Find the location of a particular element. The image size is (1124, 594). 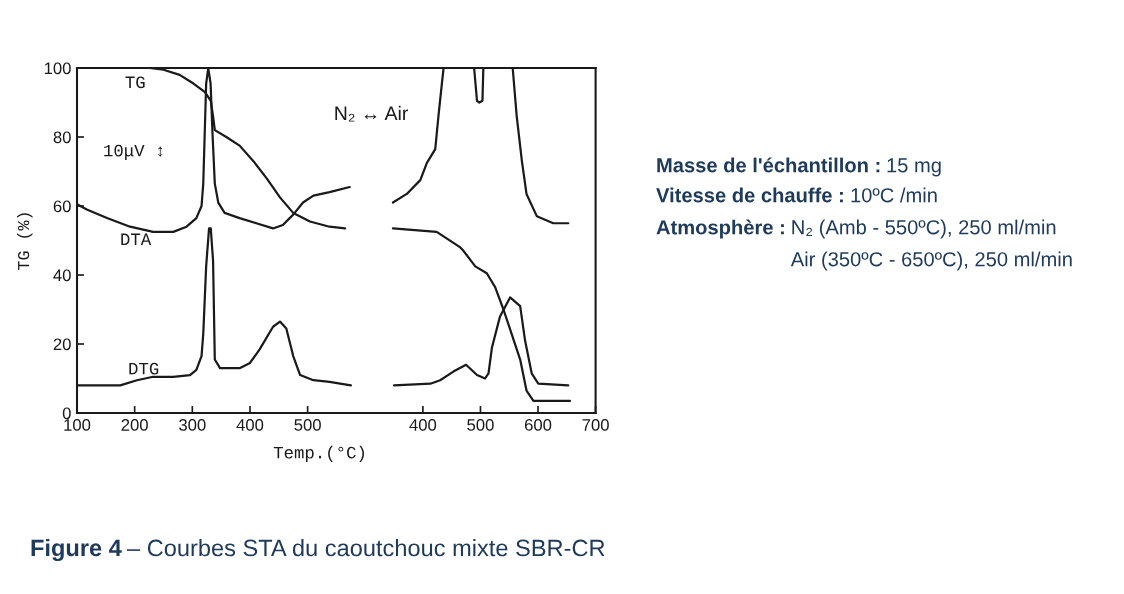

text: 15 mg is located at coordinates (914, 167).